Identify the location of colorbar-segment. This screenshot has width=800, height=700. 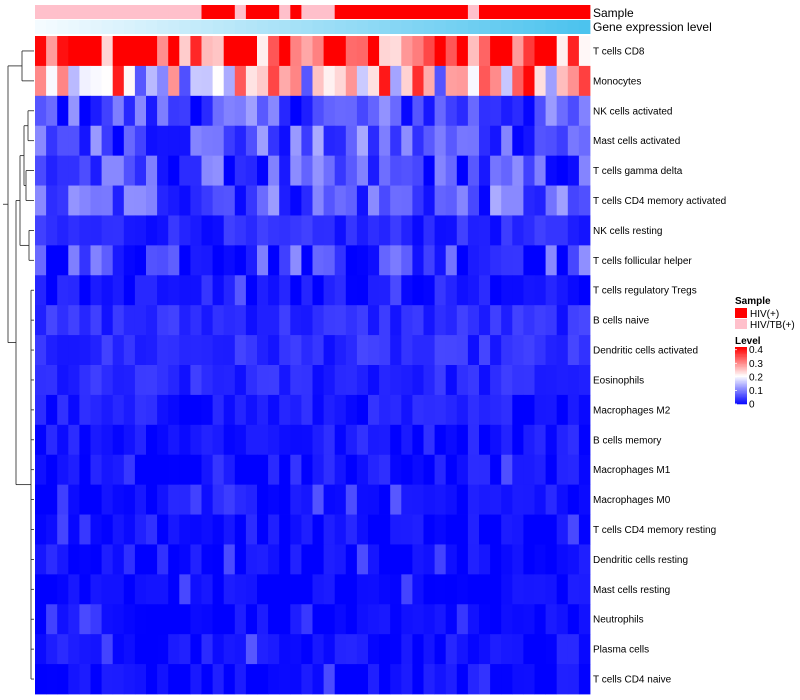
(741, 395).